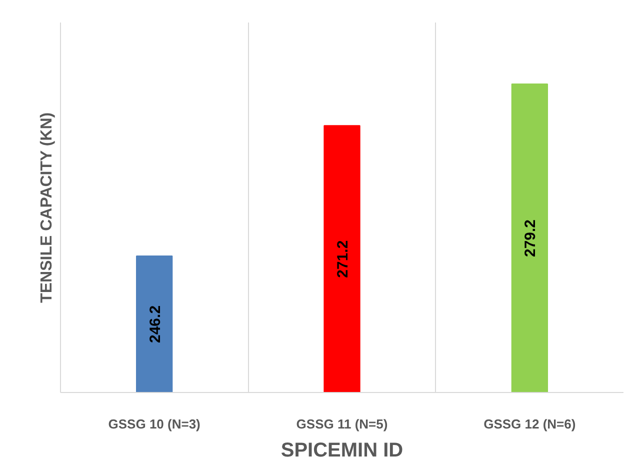  Describe the element at coordinates (47, 207) in the screenshot. I see `y-axis-title: TENSILE CAPACITY (KN)` at that location.